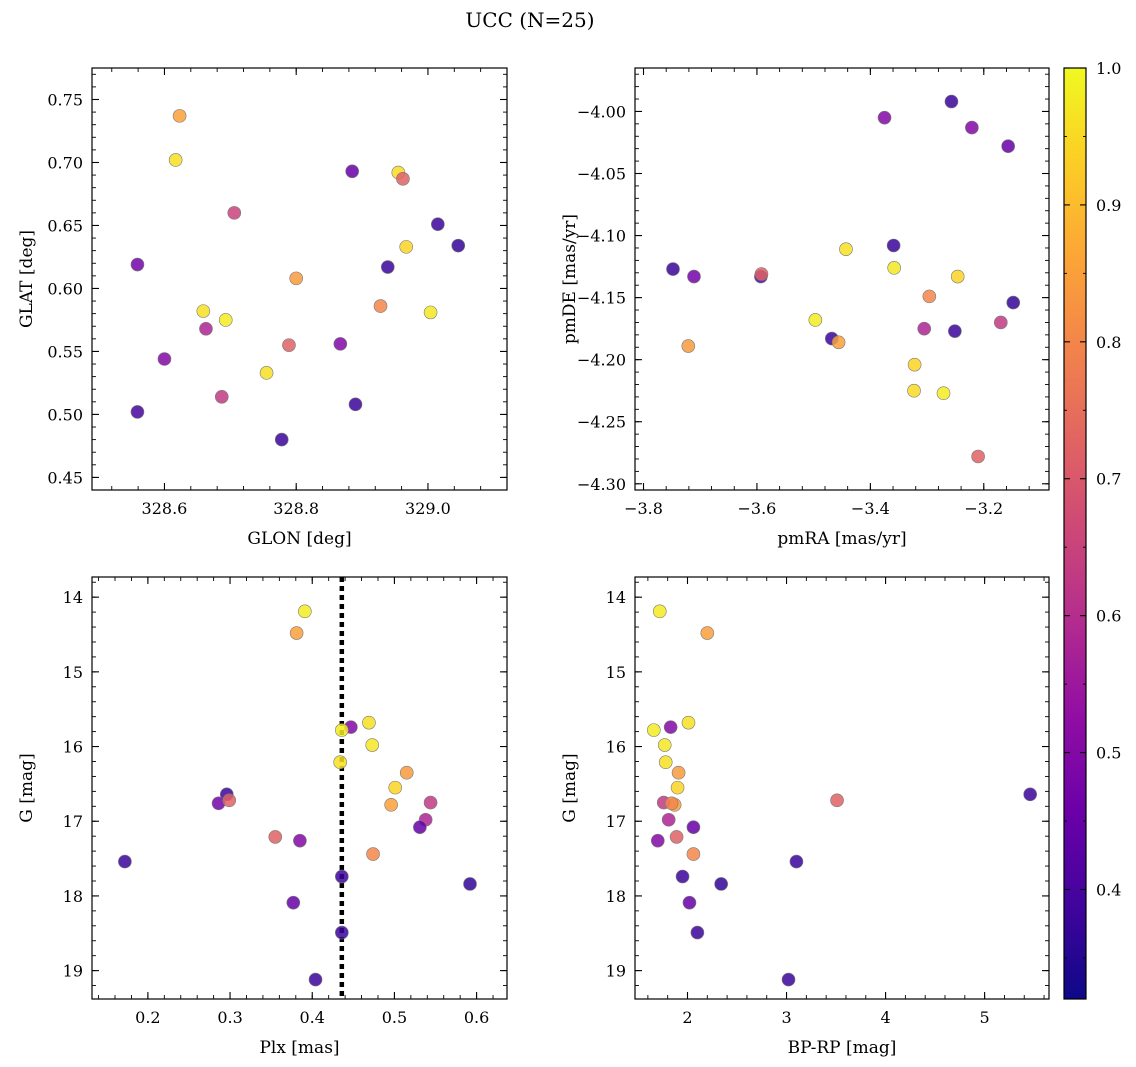 Image resolution: width=1136 pixels, height=1067 pixels. I want to click on colorbar-tick-label: 0.5, so click(1108, 753).